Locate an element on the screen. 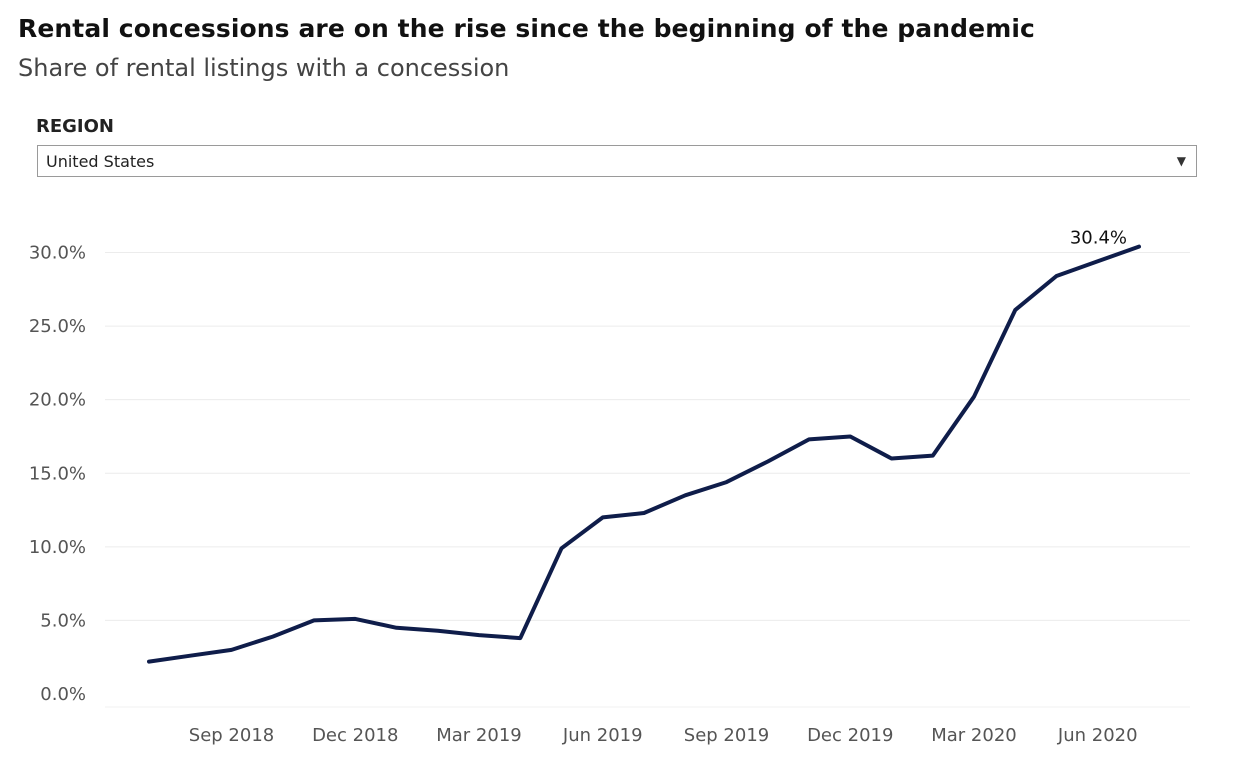 The image size is (1233, 761). y-tick-label: 20.0% is located at coordinates (57, 400).